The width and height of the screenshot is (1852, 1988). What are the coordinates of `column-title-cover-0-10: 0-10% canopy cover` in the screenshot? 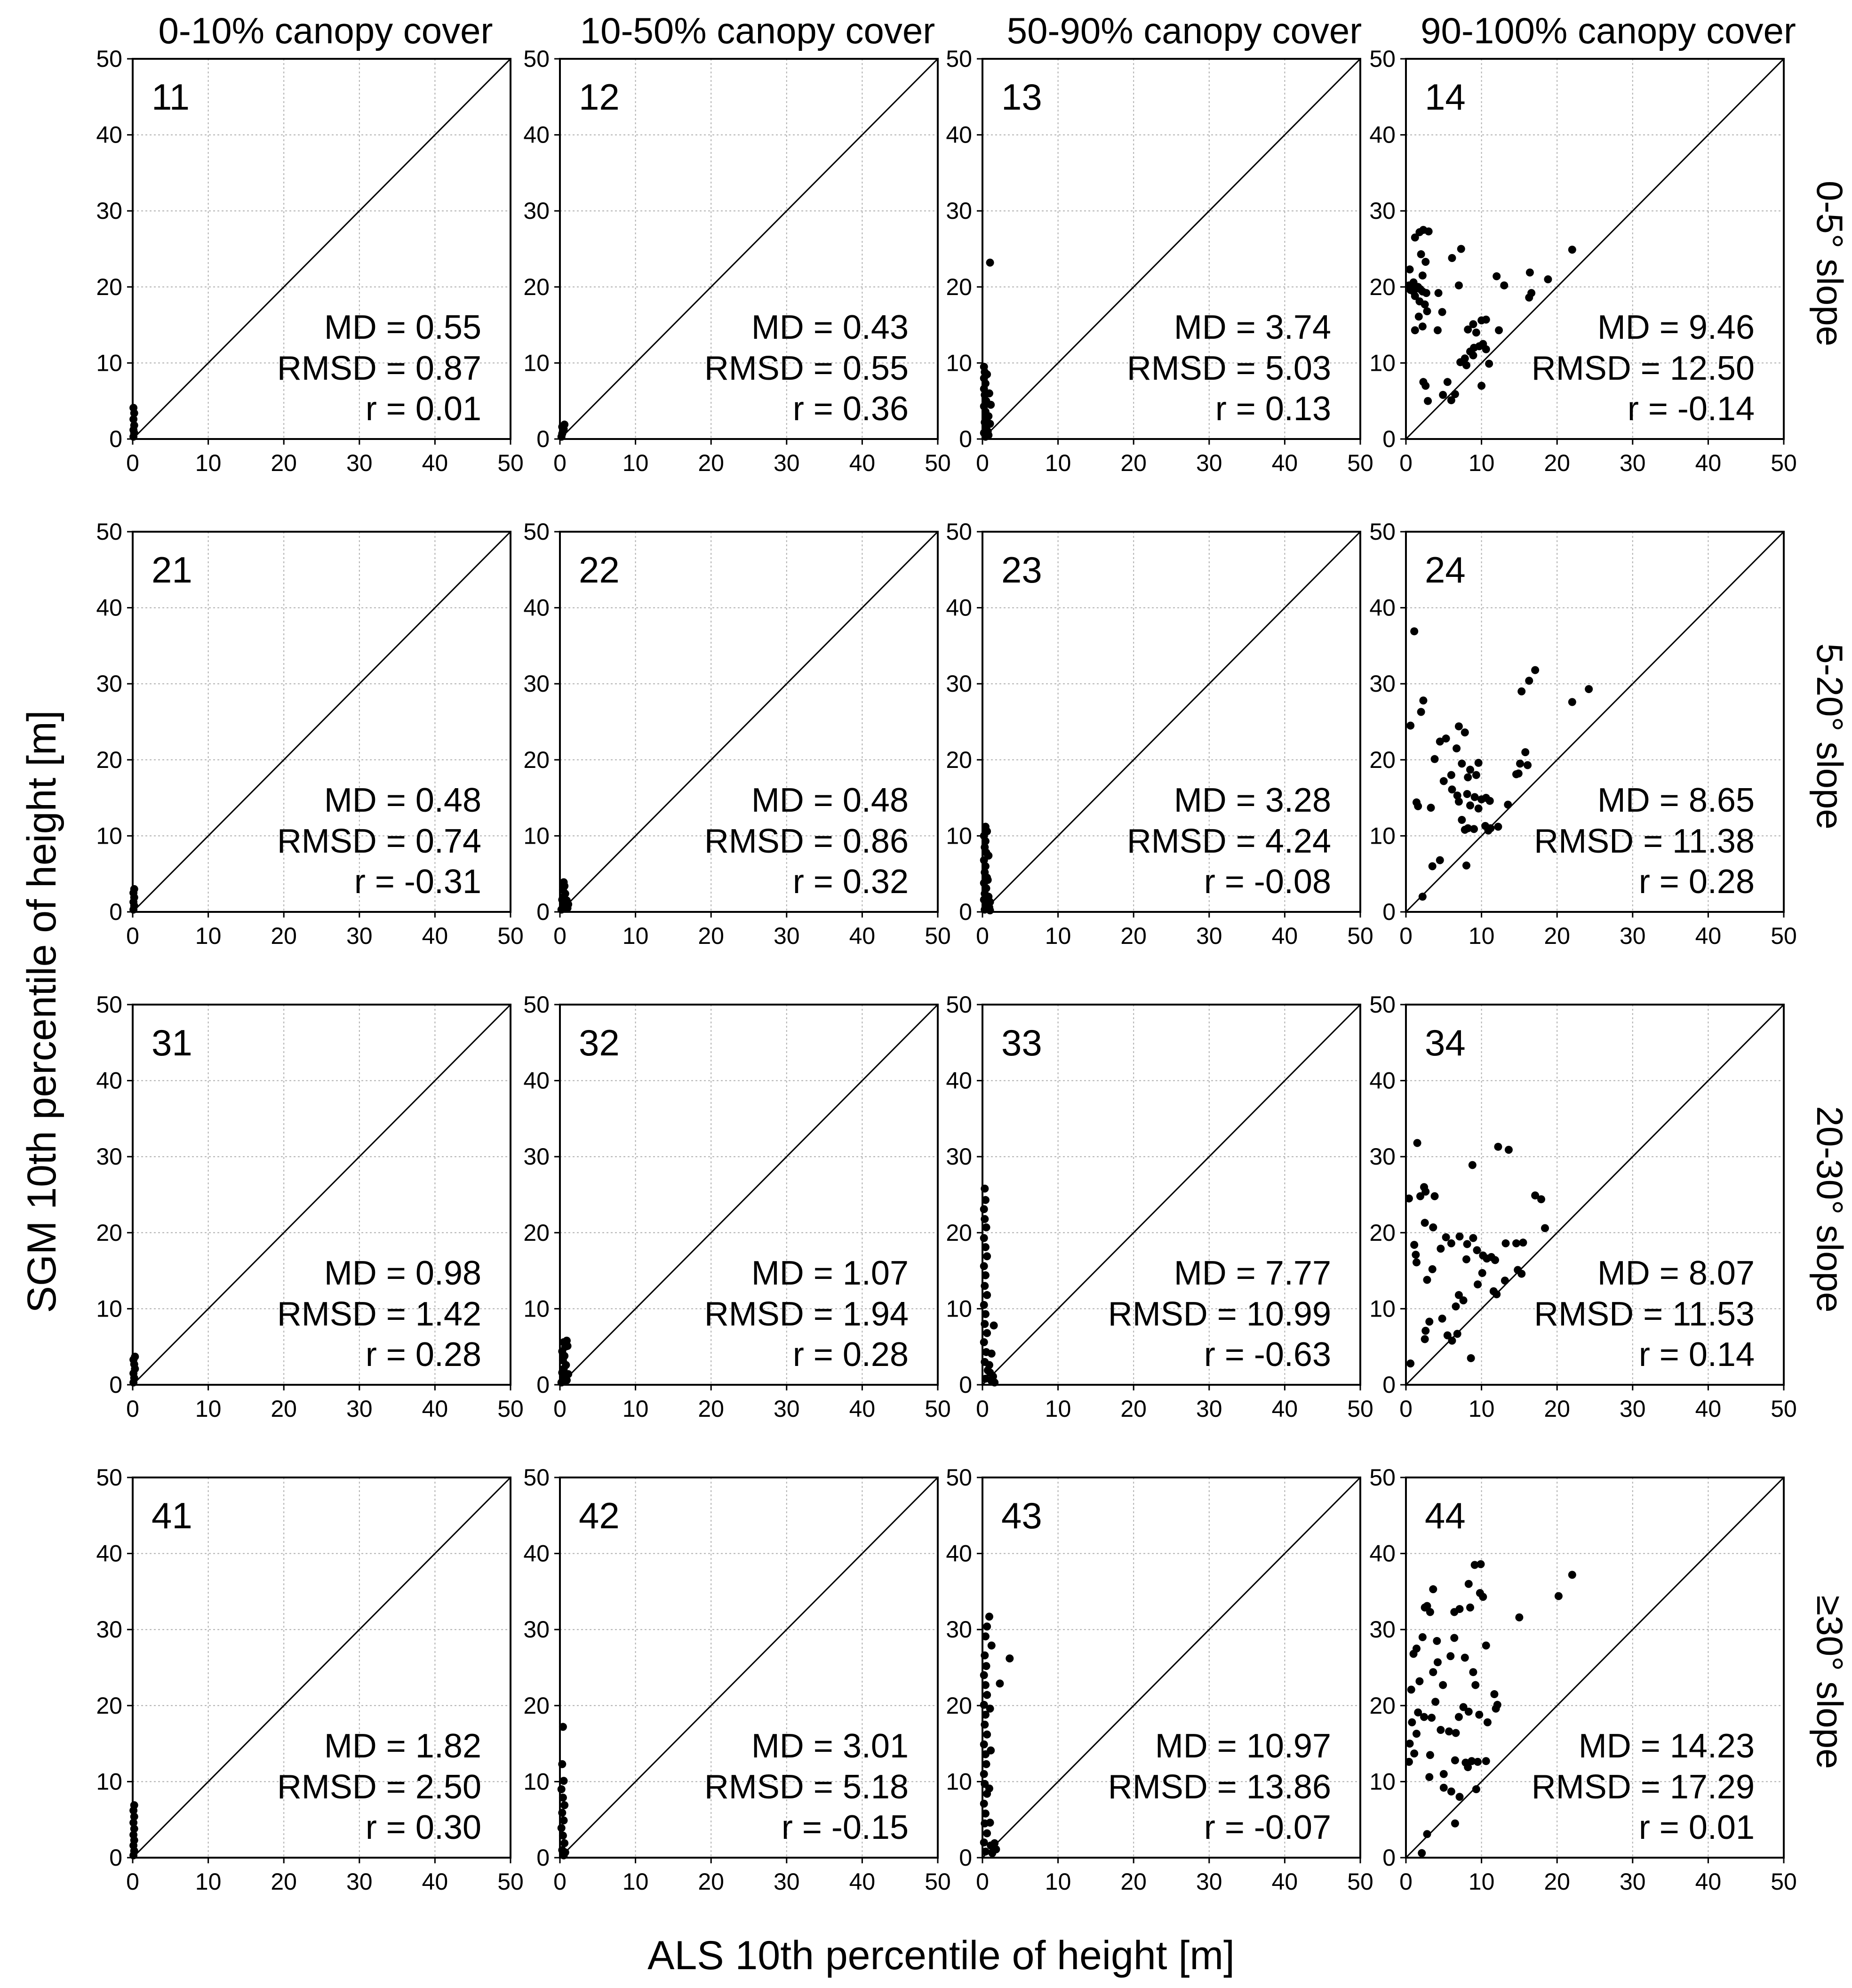 It's located at (325, 30).